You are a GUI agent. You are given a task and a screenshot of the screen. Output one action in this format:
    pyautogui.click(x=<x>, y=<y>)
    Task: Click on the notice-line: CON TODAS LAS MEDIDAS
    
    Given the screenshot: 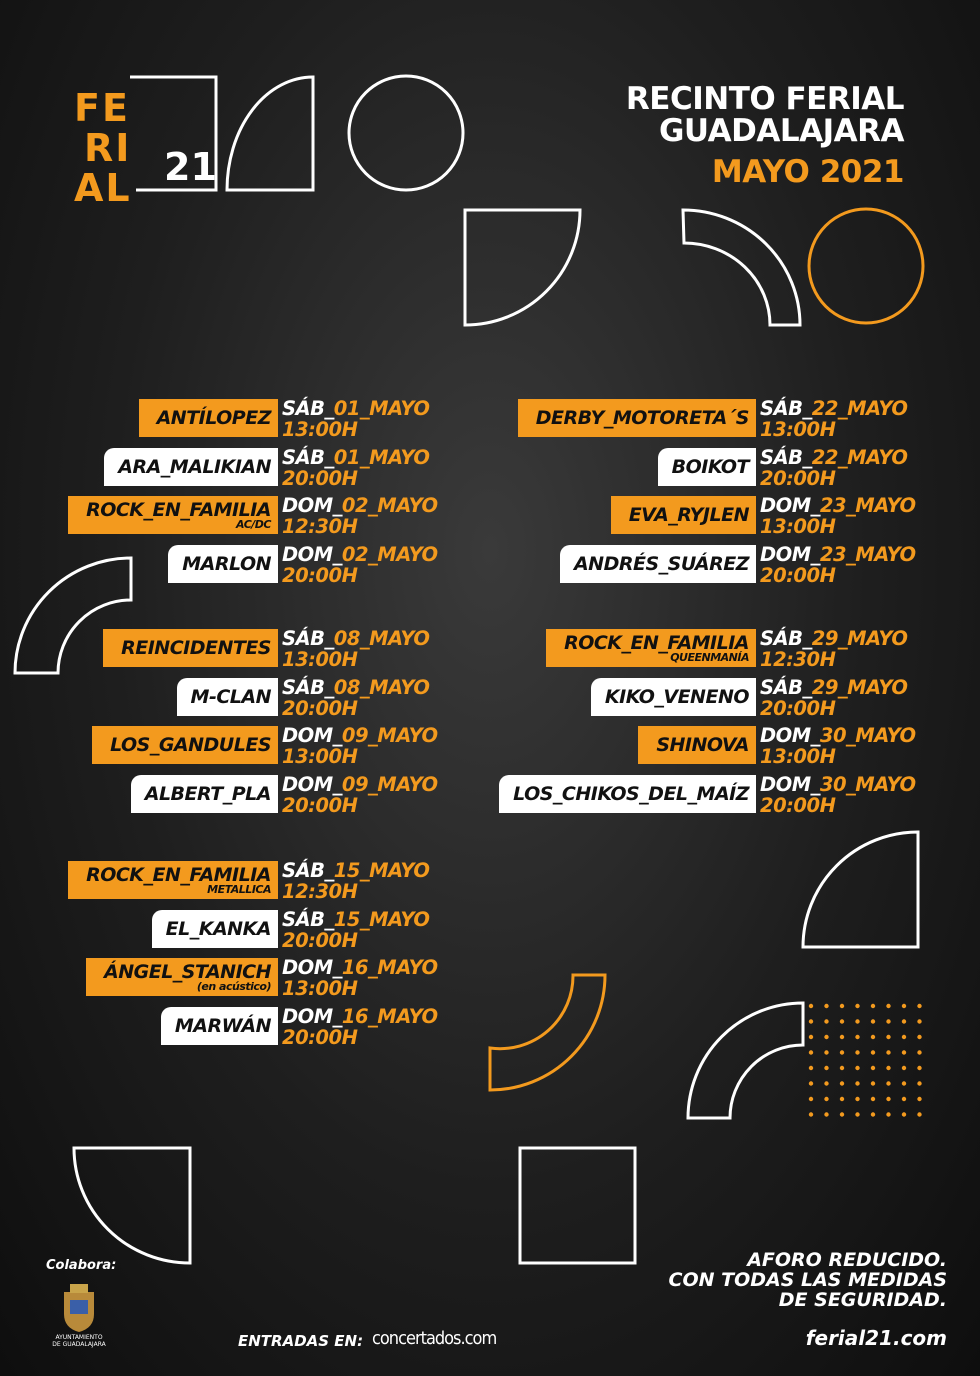 What is the action you would take?
    pyautogui.click(x=808, y=1280)
    